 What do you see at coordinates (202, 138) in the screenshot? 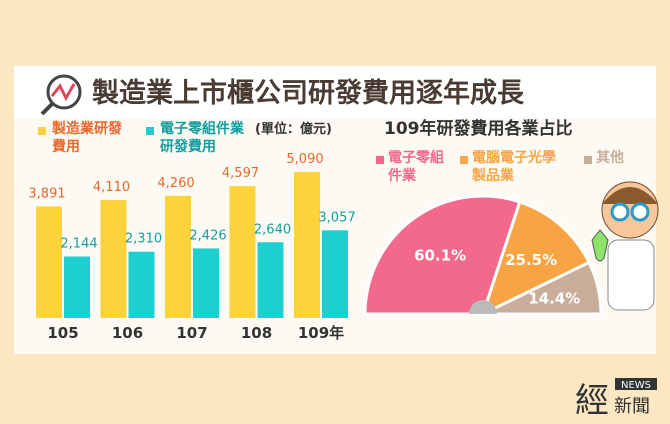
I see `legend-label: 電子零組件業研發費用` at bounding box center [202, 138].